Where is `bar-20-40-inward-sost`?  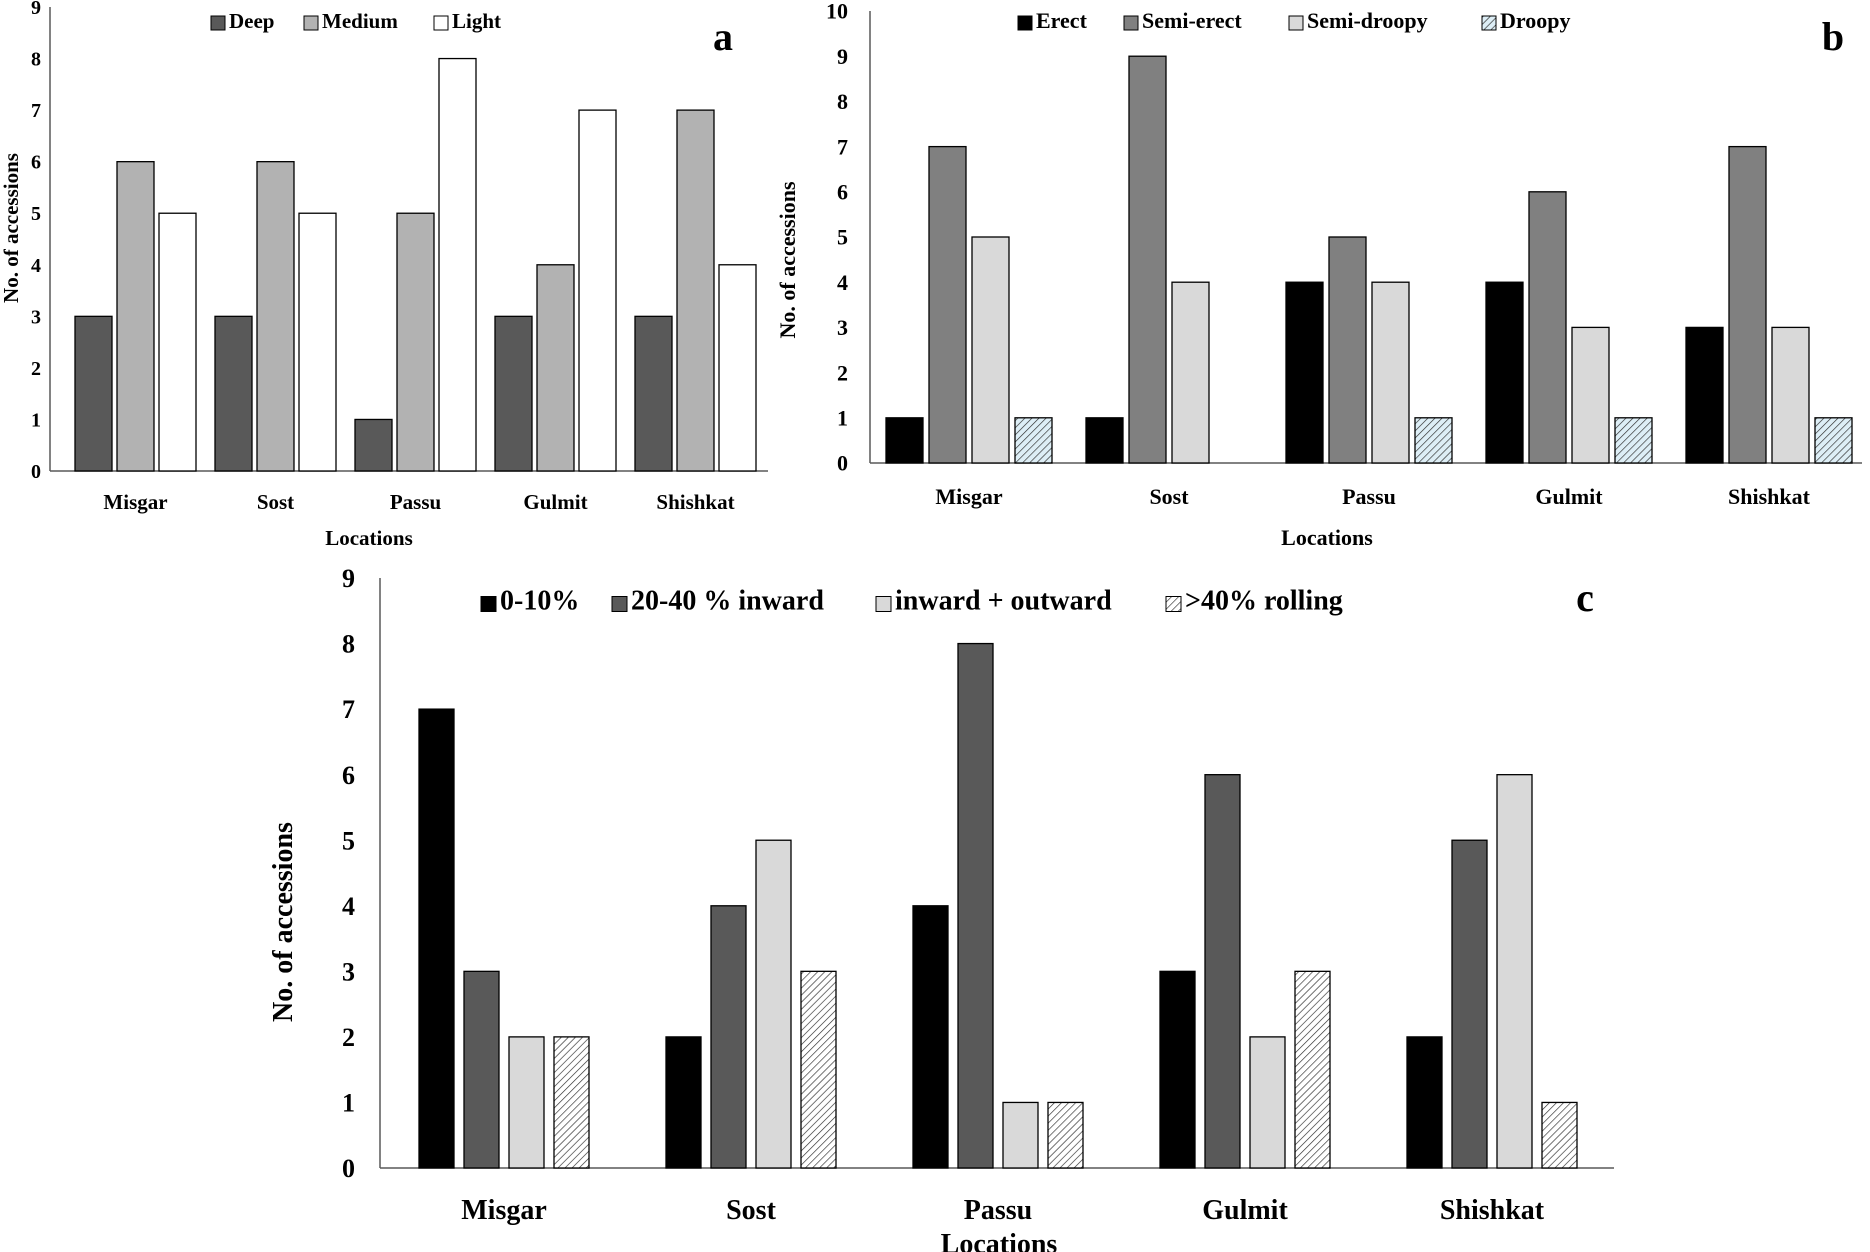 bar-20-40-inward-sost is located at coordinates (728, 1037).